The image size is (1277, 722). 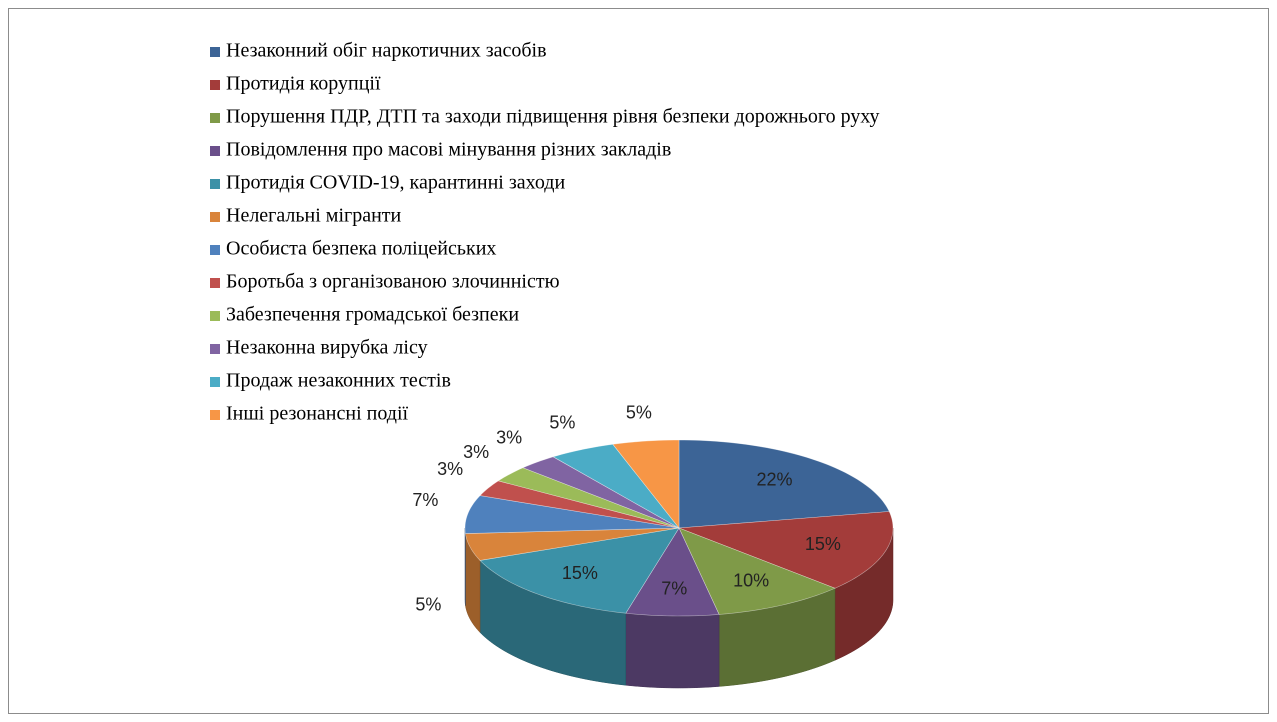 I want to click on slice-side, so click(x=672, y=650).